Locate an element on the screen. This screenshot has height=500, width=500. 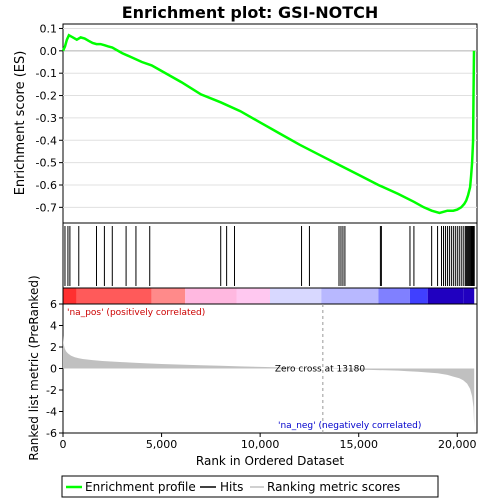
rank-heatmap-bar is located at coordinates (270, 296).